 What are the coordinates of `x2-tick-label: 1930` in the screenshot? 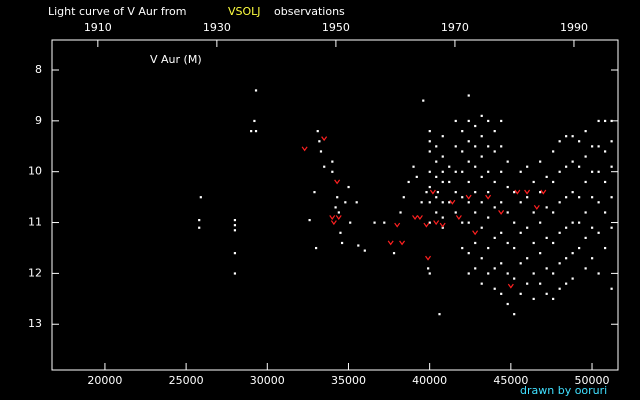 It's located at (217, 27).